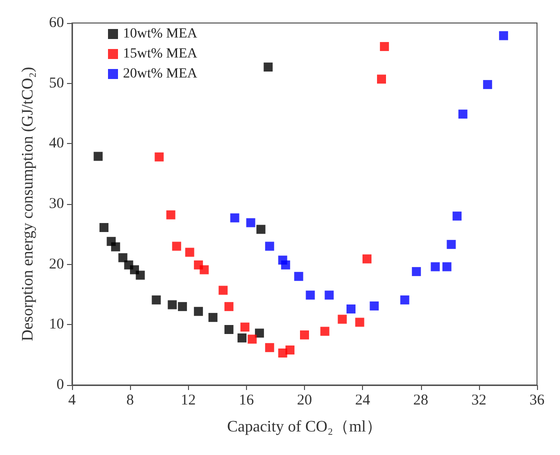 This screenshot has width=560, height=455. Describe the element at coordinates (28, 204) in the screenshot. I see `y-axis-title: Desorption energy consumption (GJ/tCO₂)` at that location.